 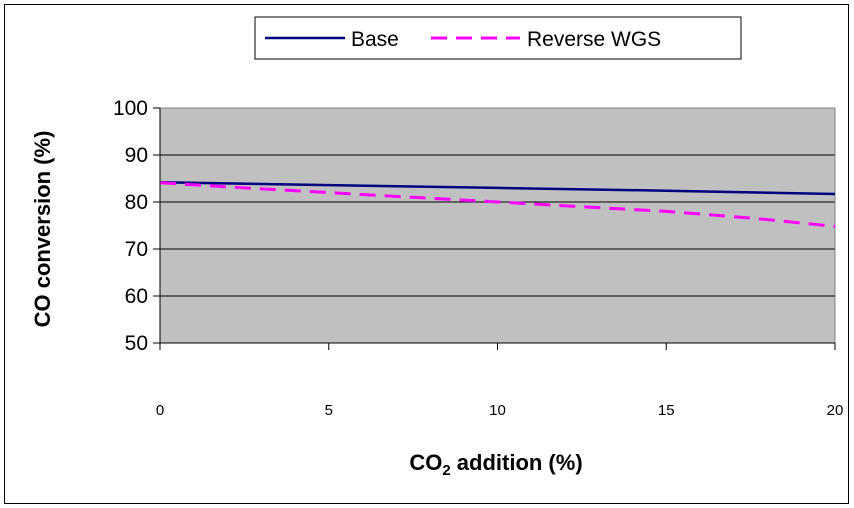 I want to click on legend-label-base: Base, so click(x=375, y=39).